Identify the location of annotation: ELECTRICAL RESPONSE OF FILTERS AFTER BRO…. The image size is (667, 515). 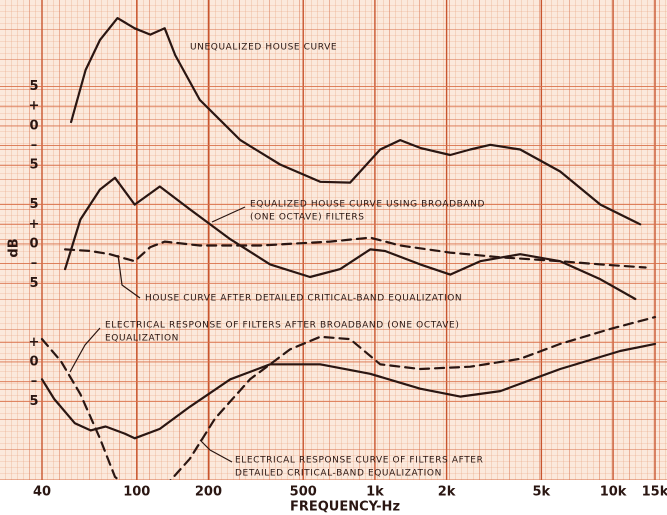
(282, 326).